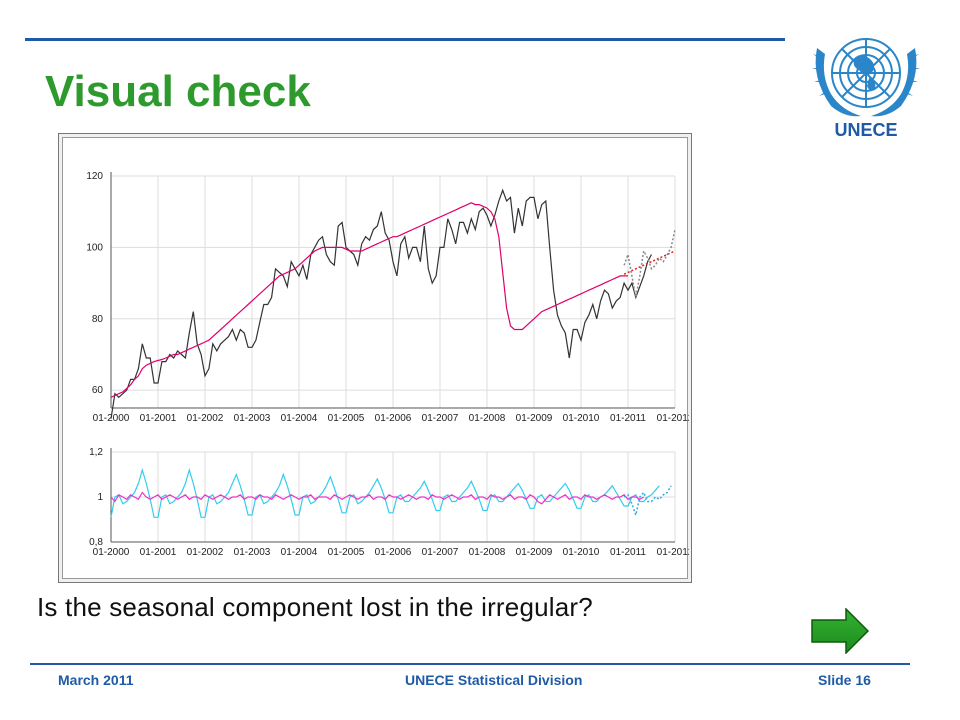 This screenshot has width=960, height=720. I want to click on y-tick-label: 60, so click(98, 390).